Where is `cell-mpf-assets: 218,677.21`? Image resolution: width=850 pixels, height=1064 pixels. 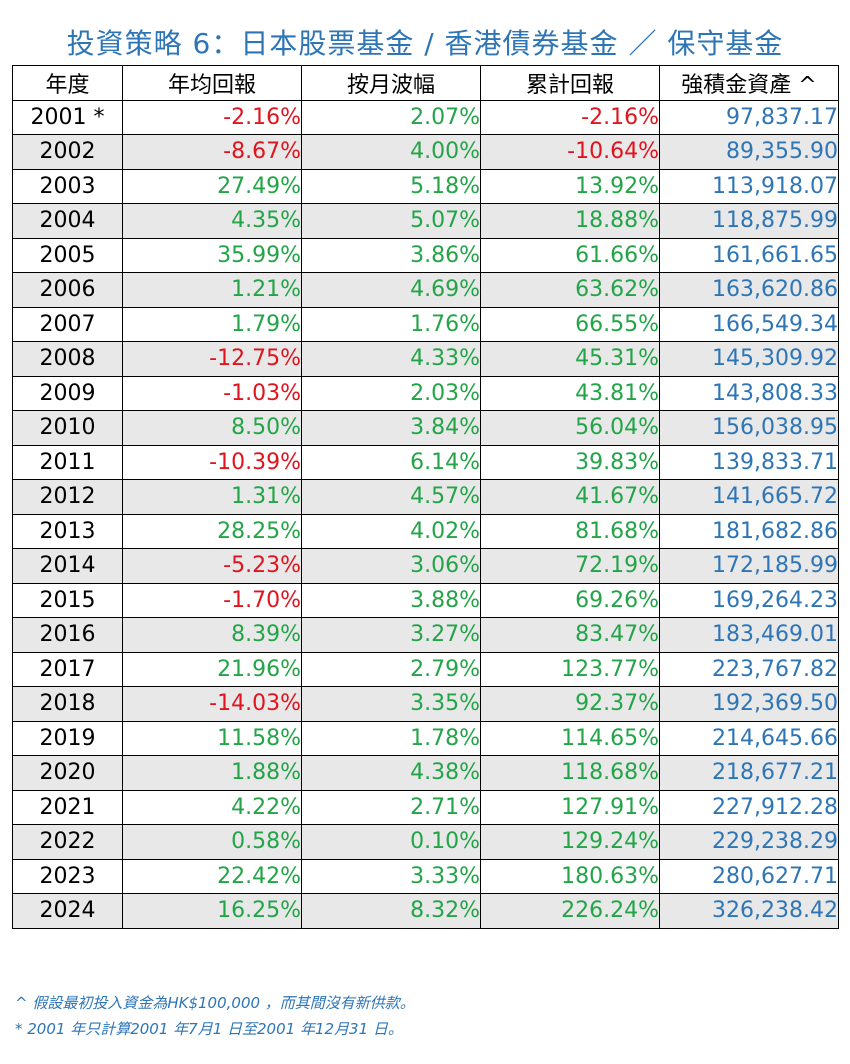
cell-mpf-assets: 218,677.21 is located at coordinates (749, 773).